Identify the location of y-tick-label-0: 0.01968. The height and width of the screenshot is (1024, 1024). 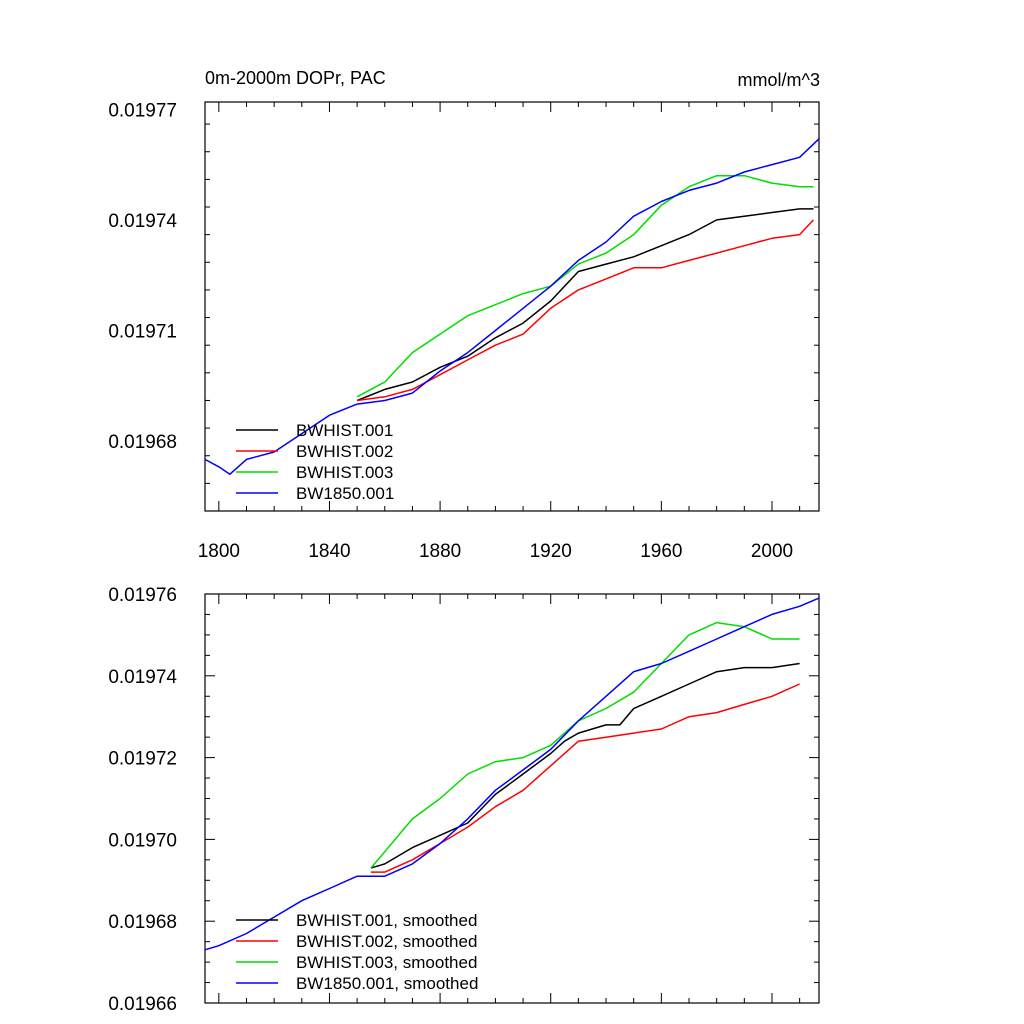
(142, 442).